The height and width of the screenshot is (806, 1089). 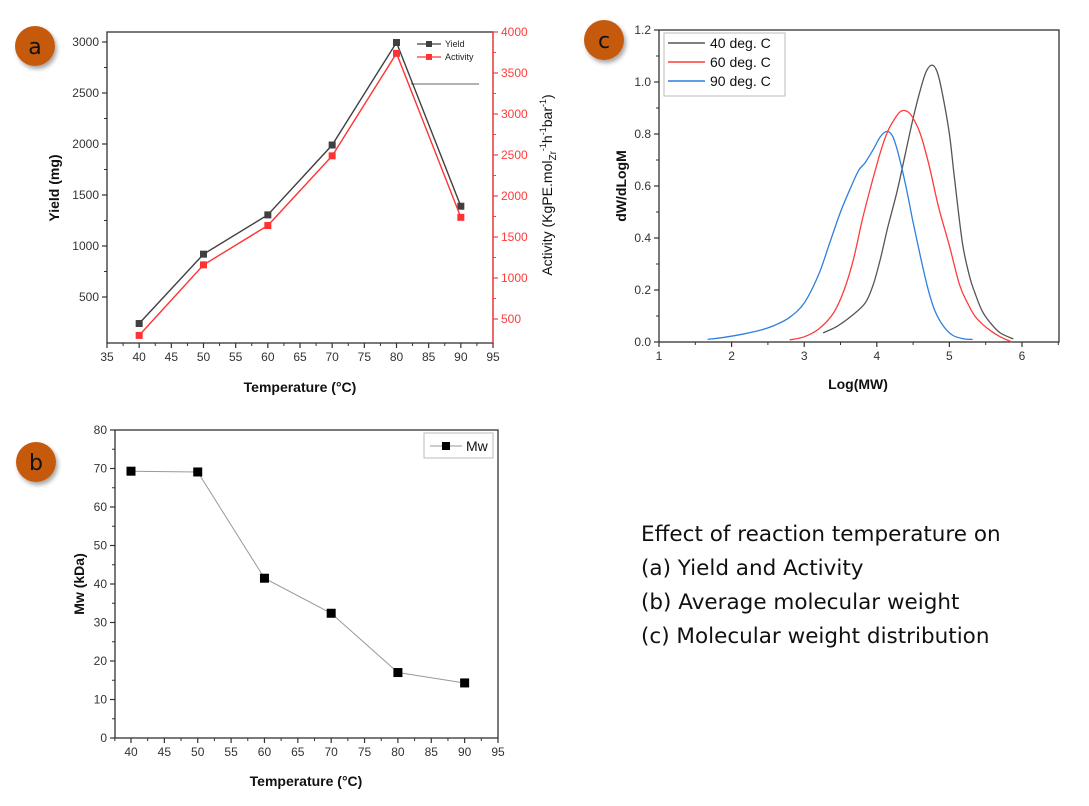 I want to click on y-tick-label: 3000, so click(x=514, y=114).